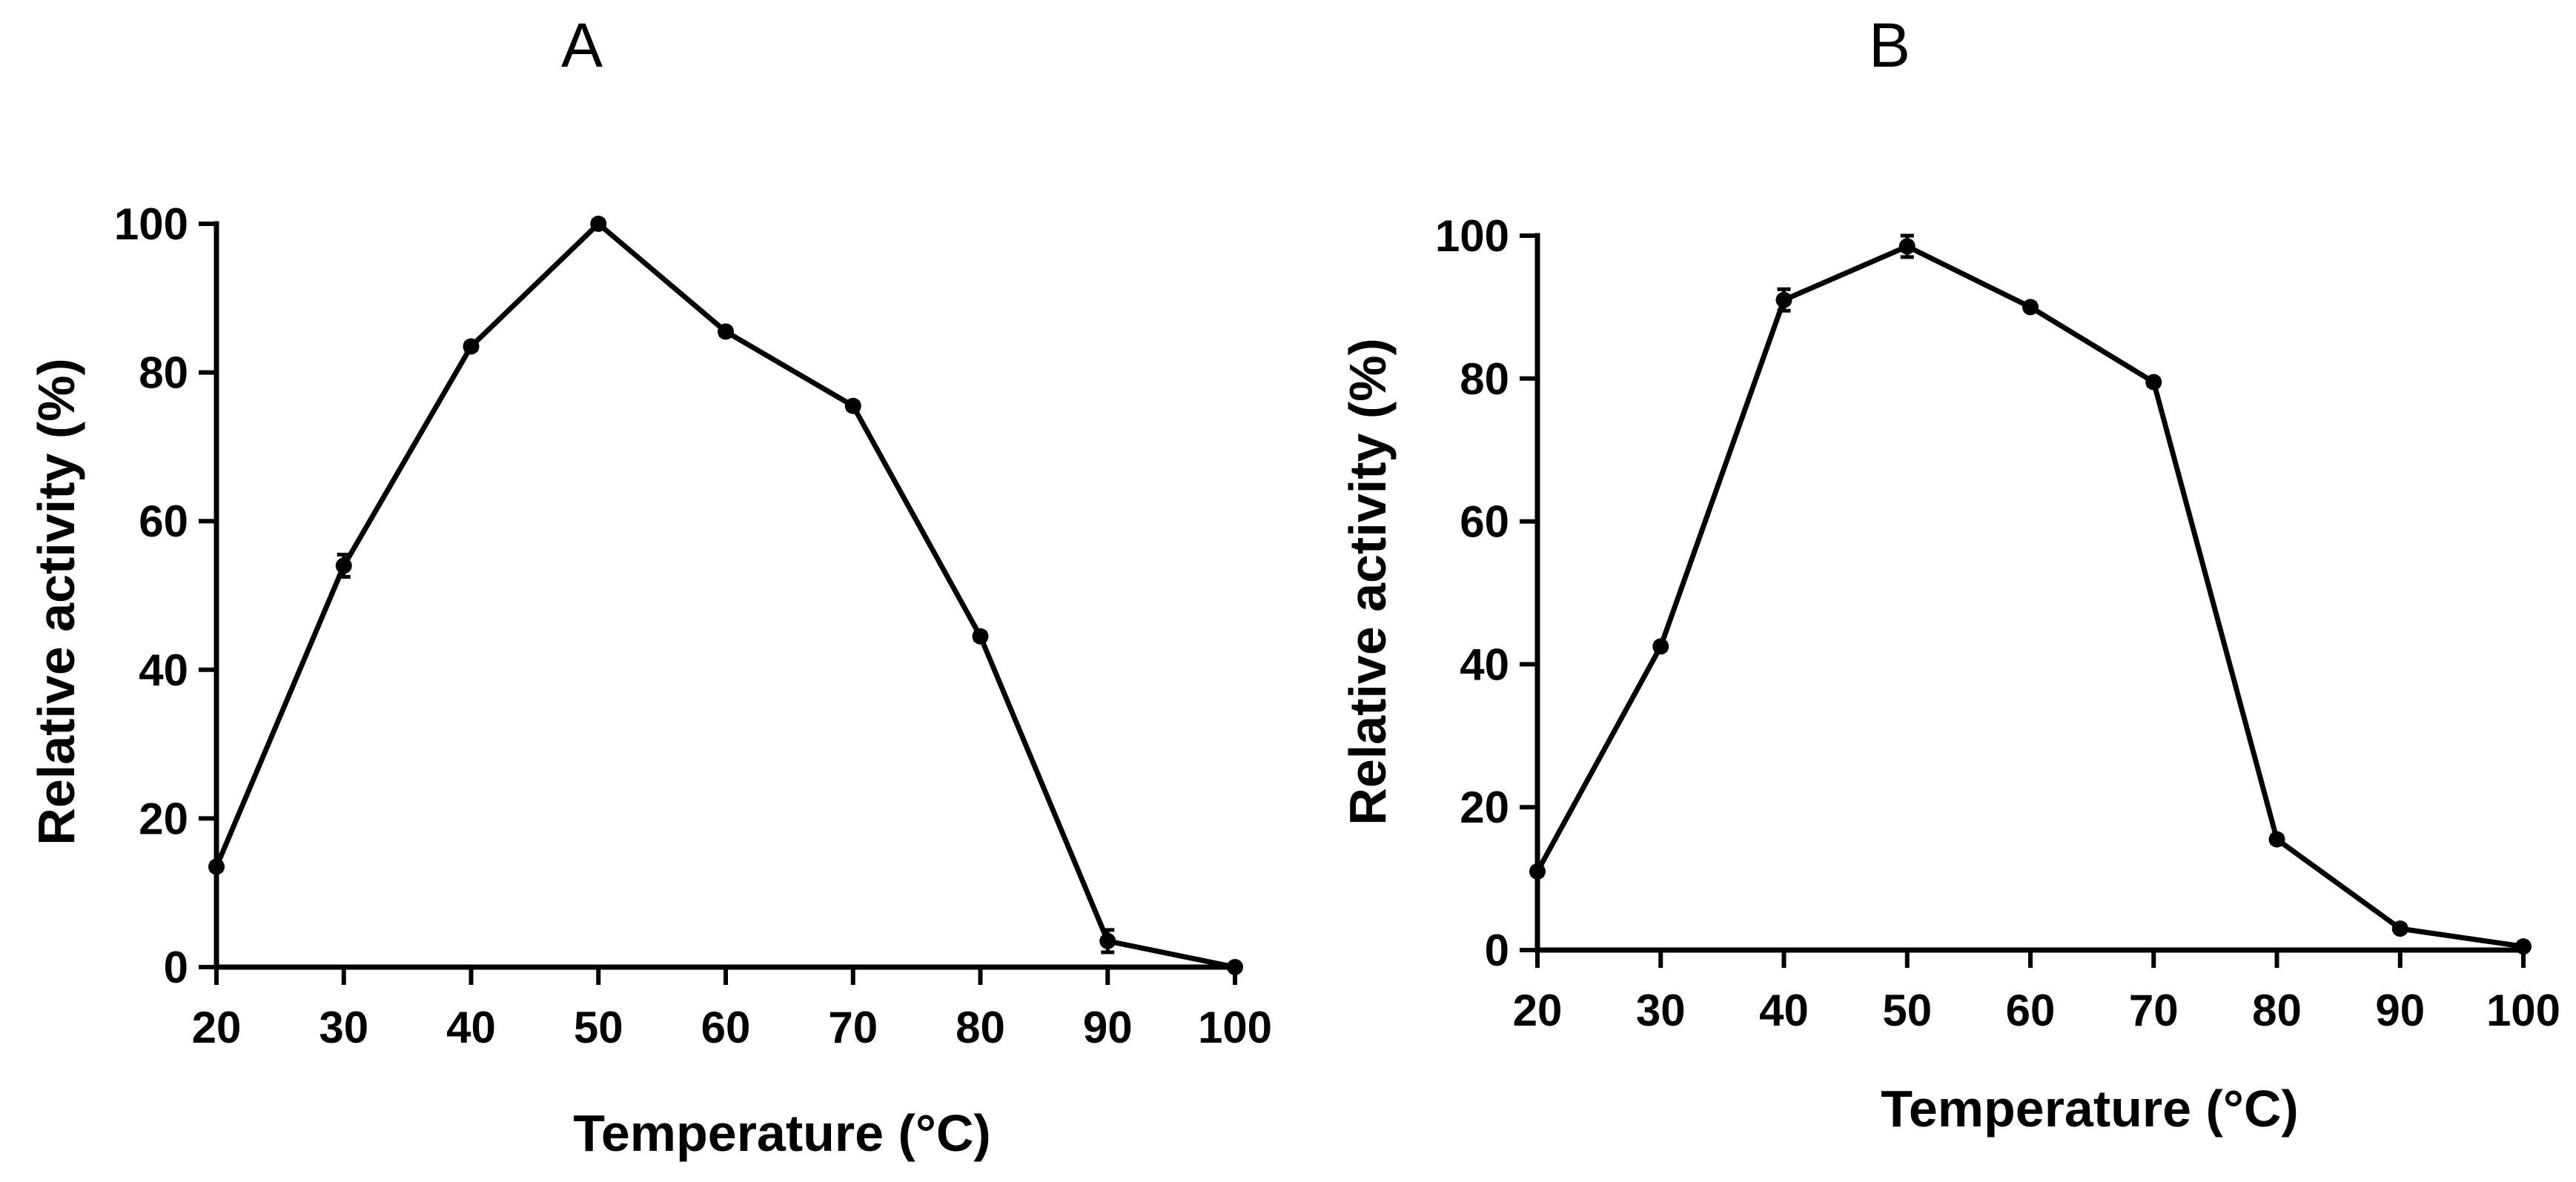  Describe the element at coordinates (1661, 1010) in the screenshot. I see `chart-b-x-tick-label: 30` at that location.